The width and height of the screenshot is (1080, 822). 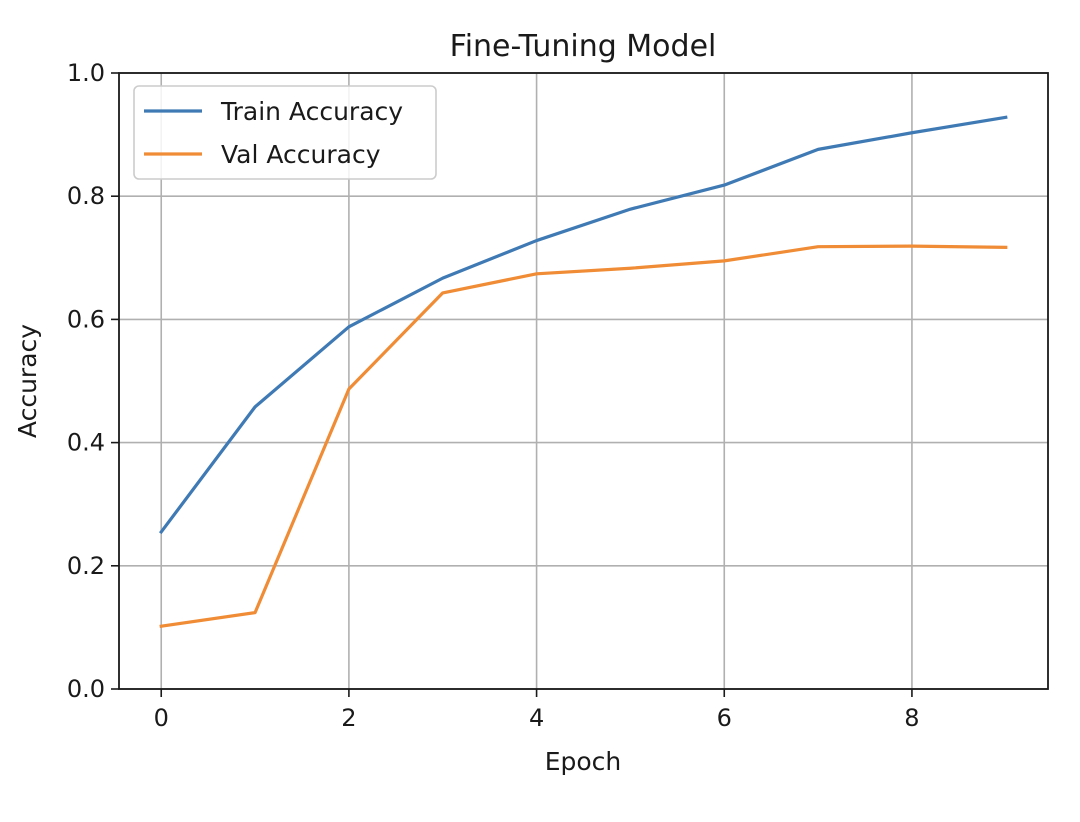 I want to click on y-tick-label: 0.0, so click(x=86, y=689).